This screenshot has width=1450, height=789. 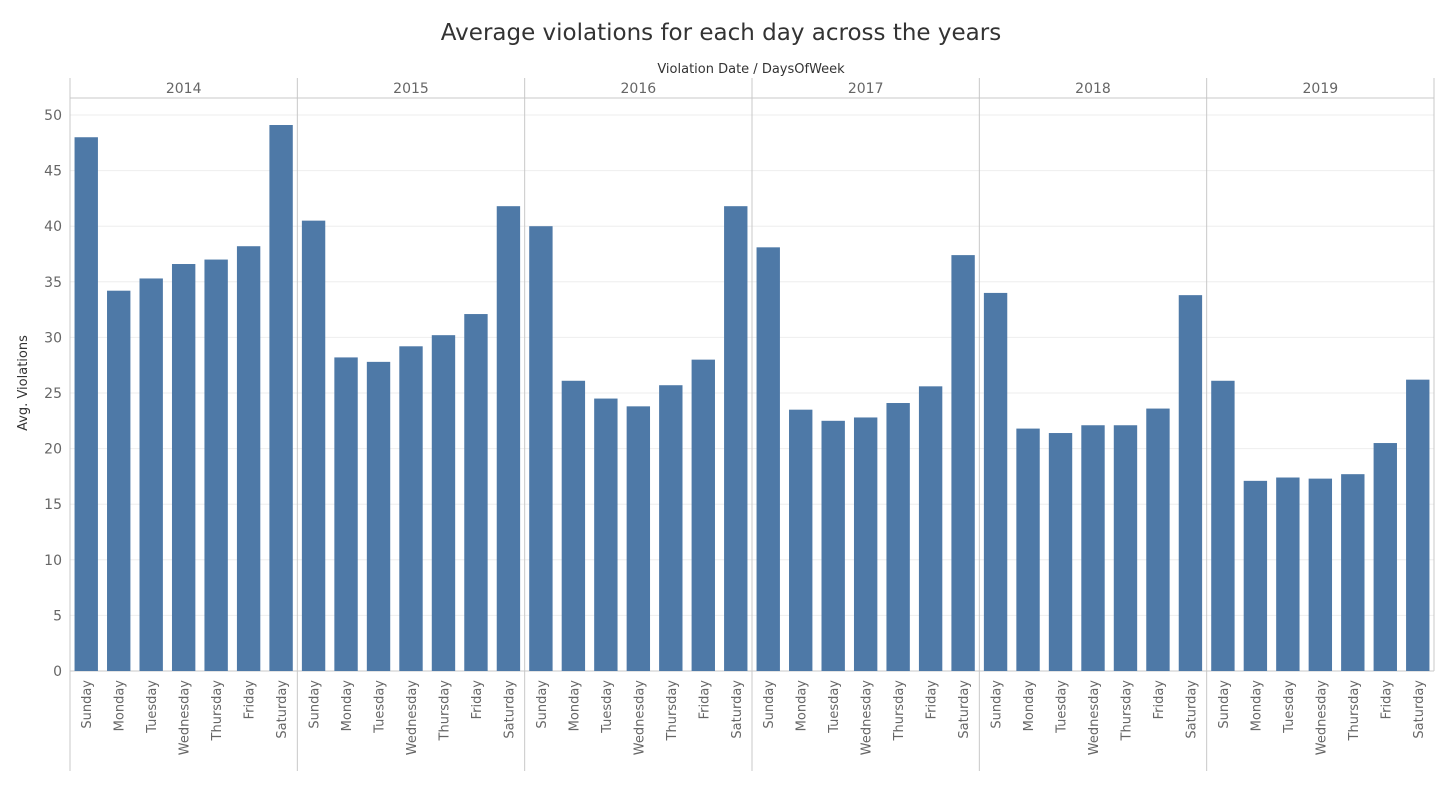 What do you see at coordinates (378, 516) in the screenshot?
I see `bar-2015-tuesday` at bounding box center [378, 516].